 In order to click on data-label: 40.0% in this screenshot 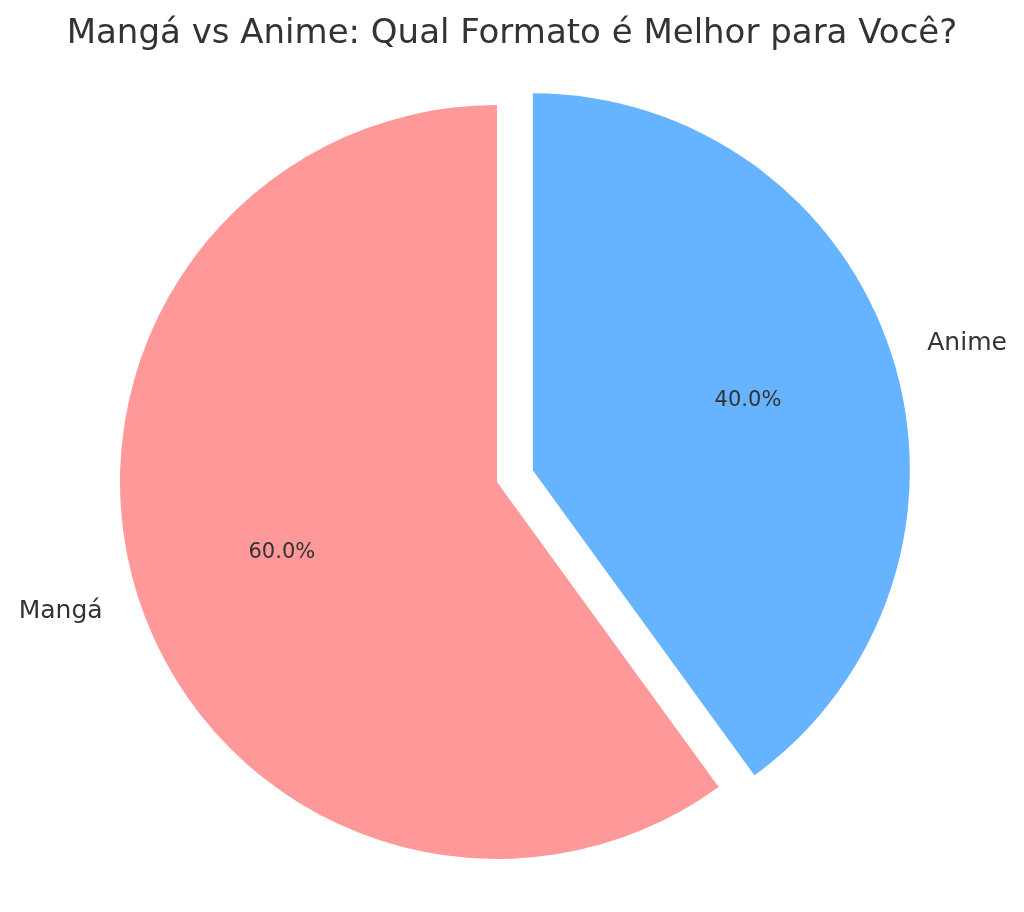, I will do `click(748, 399)`.